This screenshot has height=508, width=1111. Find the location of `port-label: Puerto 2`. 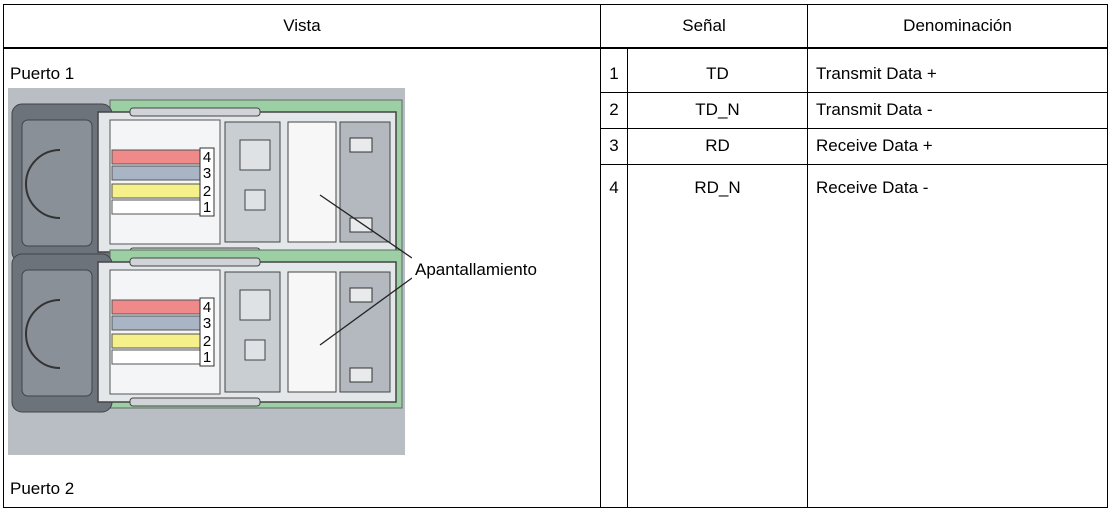

port-label: Puerto 2 is located at coordinates (42, 488).